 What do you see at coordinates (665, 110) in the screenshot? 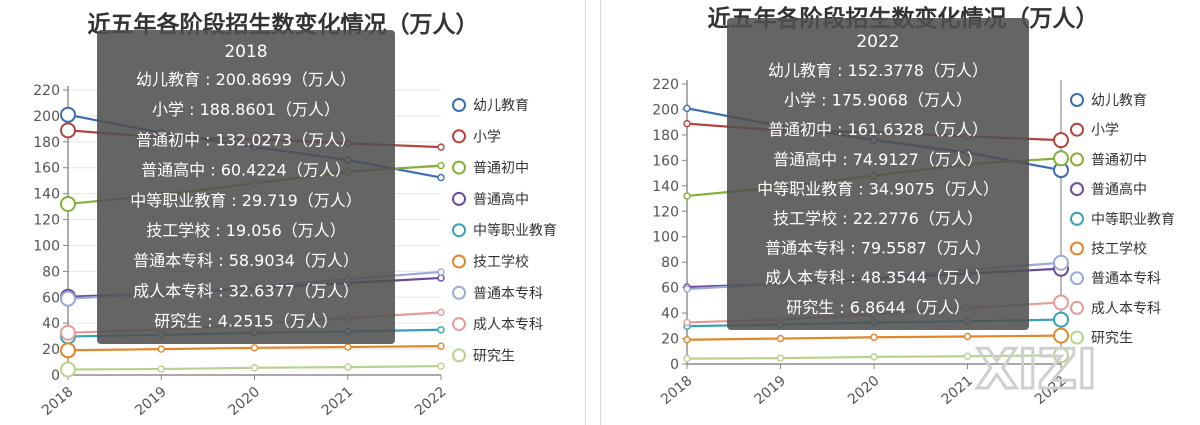
I see `y-tick-label: 200` at bounding box center [665, 110].